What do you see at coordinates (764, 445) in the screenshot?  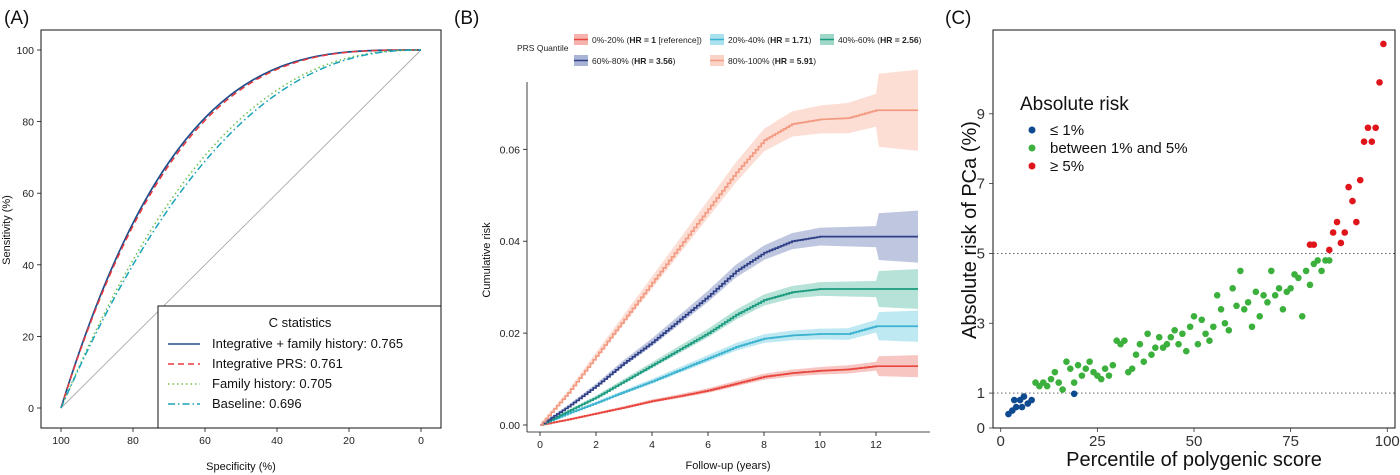 I see `x-tick-label: 8` at bounding box center [764, 445].